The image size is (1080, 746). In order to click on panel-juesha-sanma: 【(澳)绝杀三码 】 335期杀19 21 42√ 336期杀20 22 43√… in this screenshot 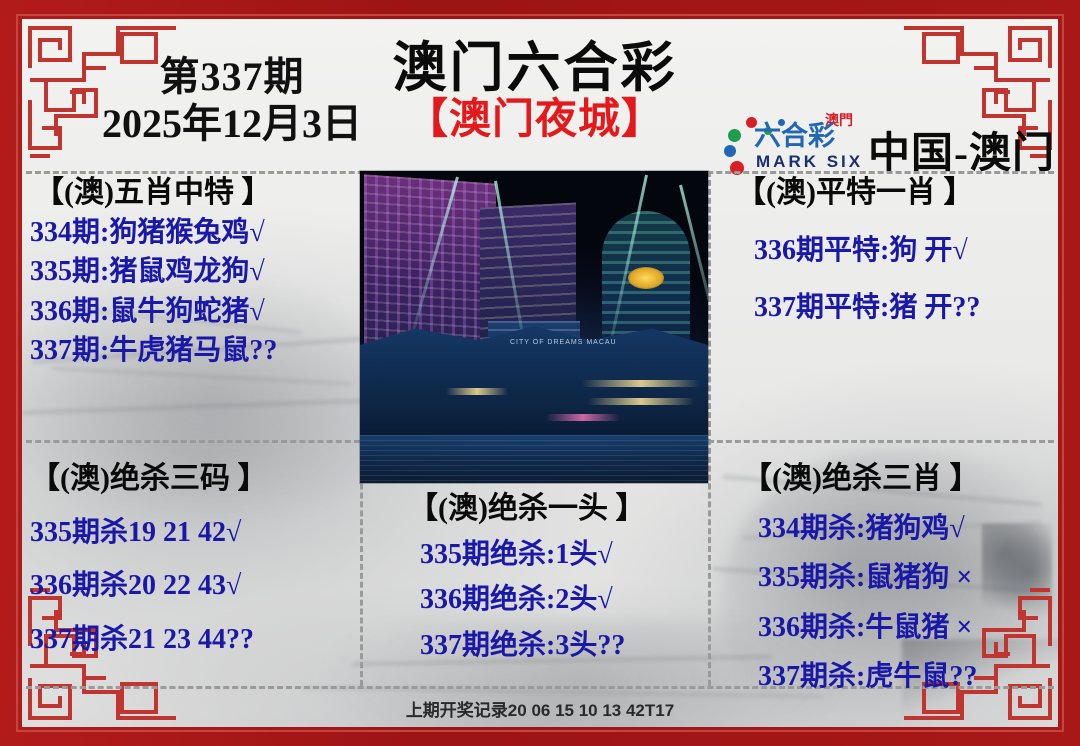, I will do `click(148, 558)`.